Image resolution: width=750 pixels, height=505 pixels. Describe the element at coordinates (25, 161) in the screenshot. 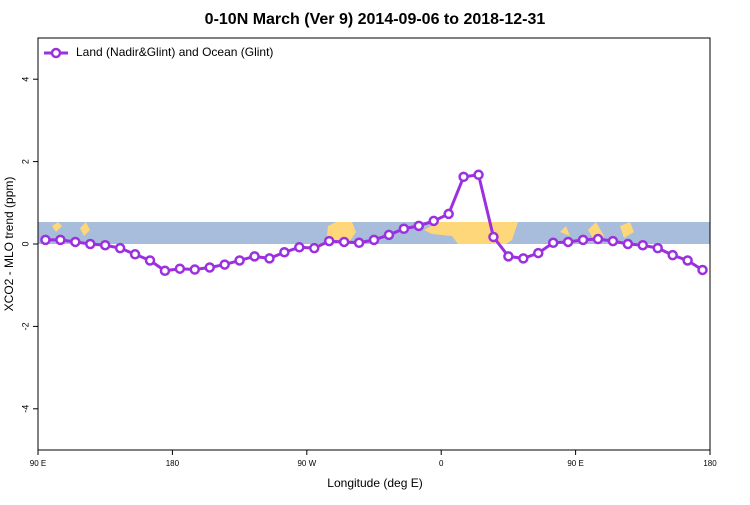

I see `y-tick-label: 2` at that location.